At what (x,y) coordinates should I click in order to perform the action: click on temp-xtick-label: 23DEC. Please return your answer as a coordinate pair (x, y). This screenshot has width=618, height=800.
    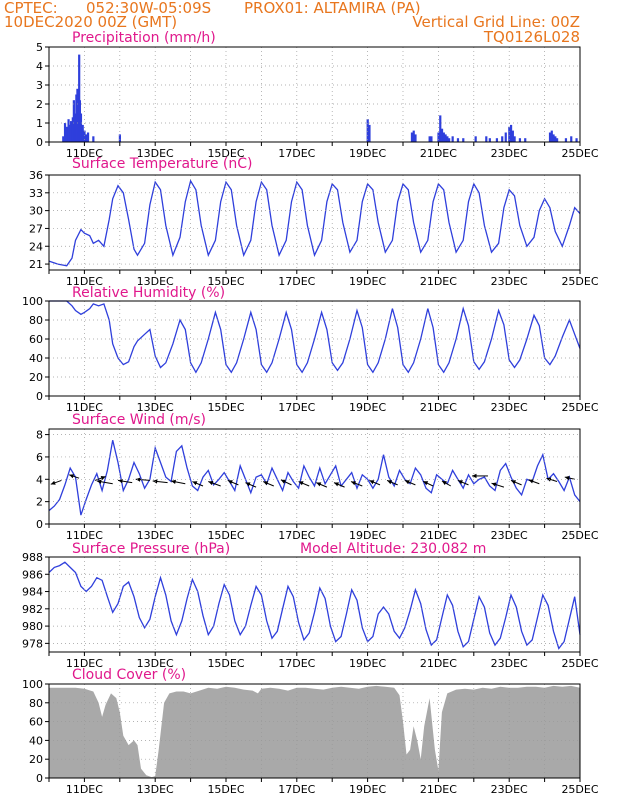
    Looking at the image, I should click on (509, 281).